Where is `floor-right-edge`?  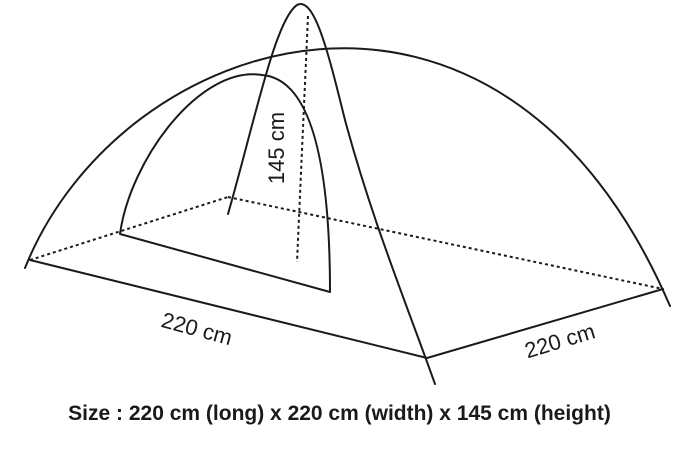 floor-right-edge is located at coordinates (545, 323).